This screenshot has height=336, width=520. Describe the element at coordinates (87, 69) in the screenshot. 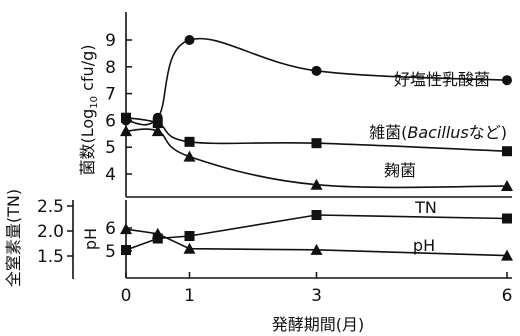

I see `ylabel-rest: cfu/g)` at that location.